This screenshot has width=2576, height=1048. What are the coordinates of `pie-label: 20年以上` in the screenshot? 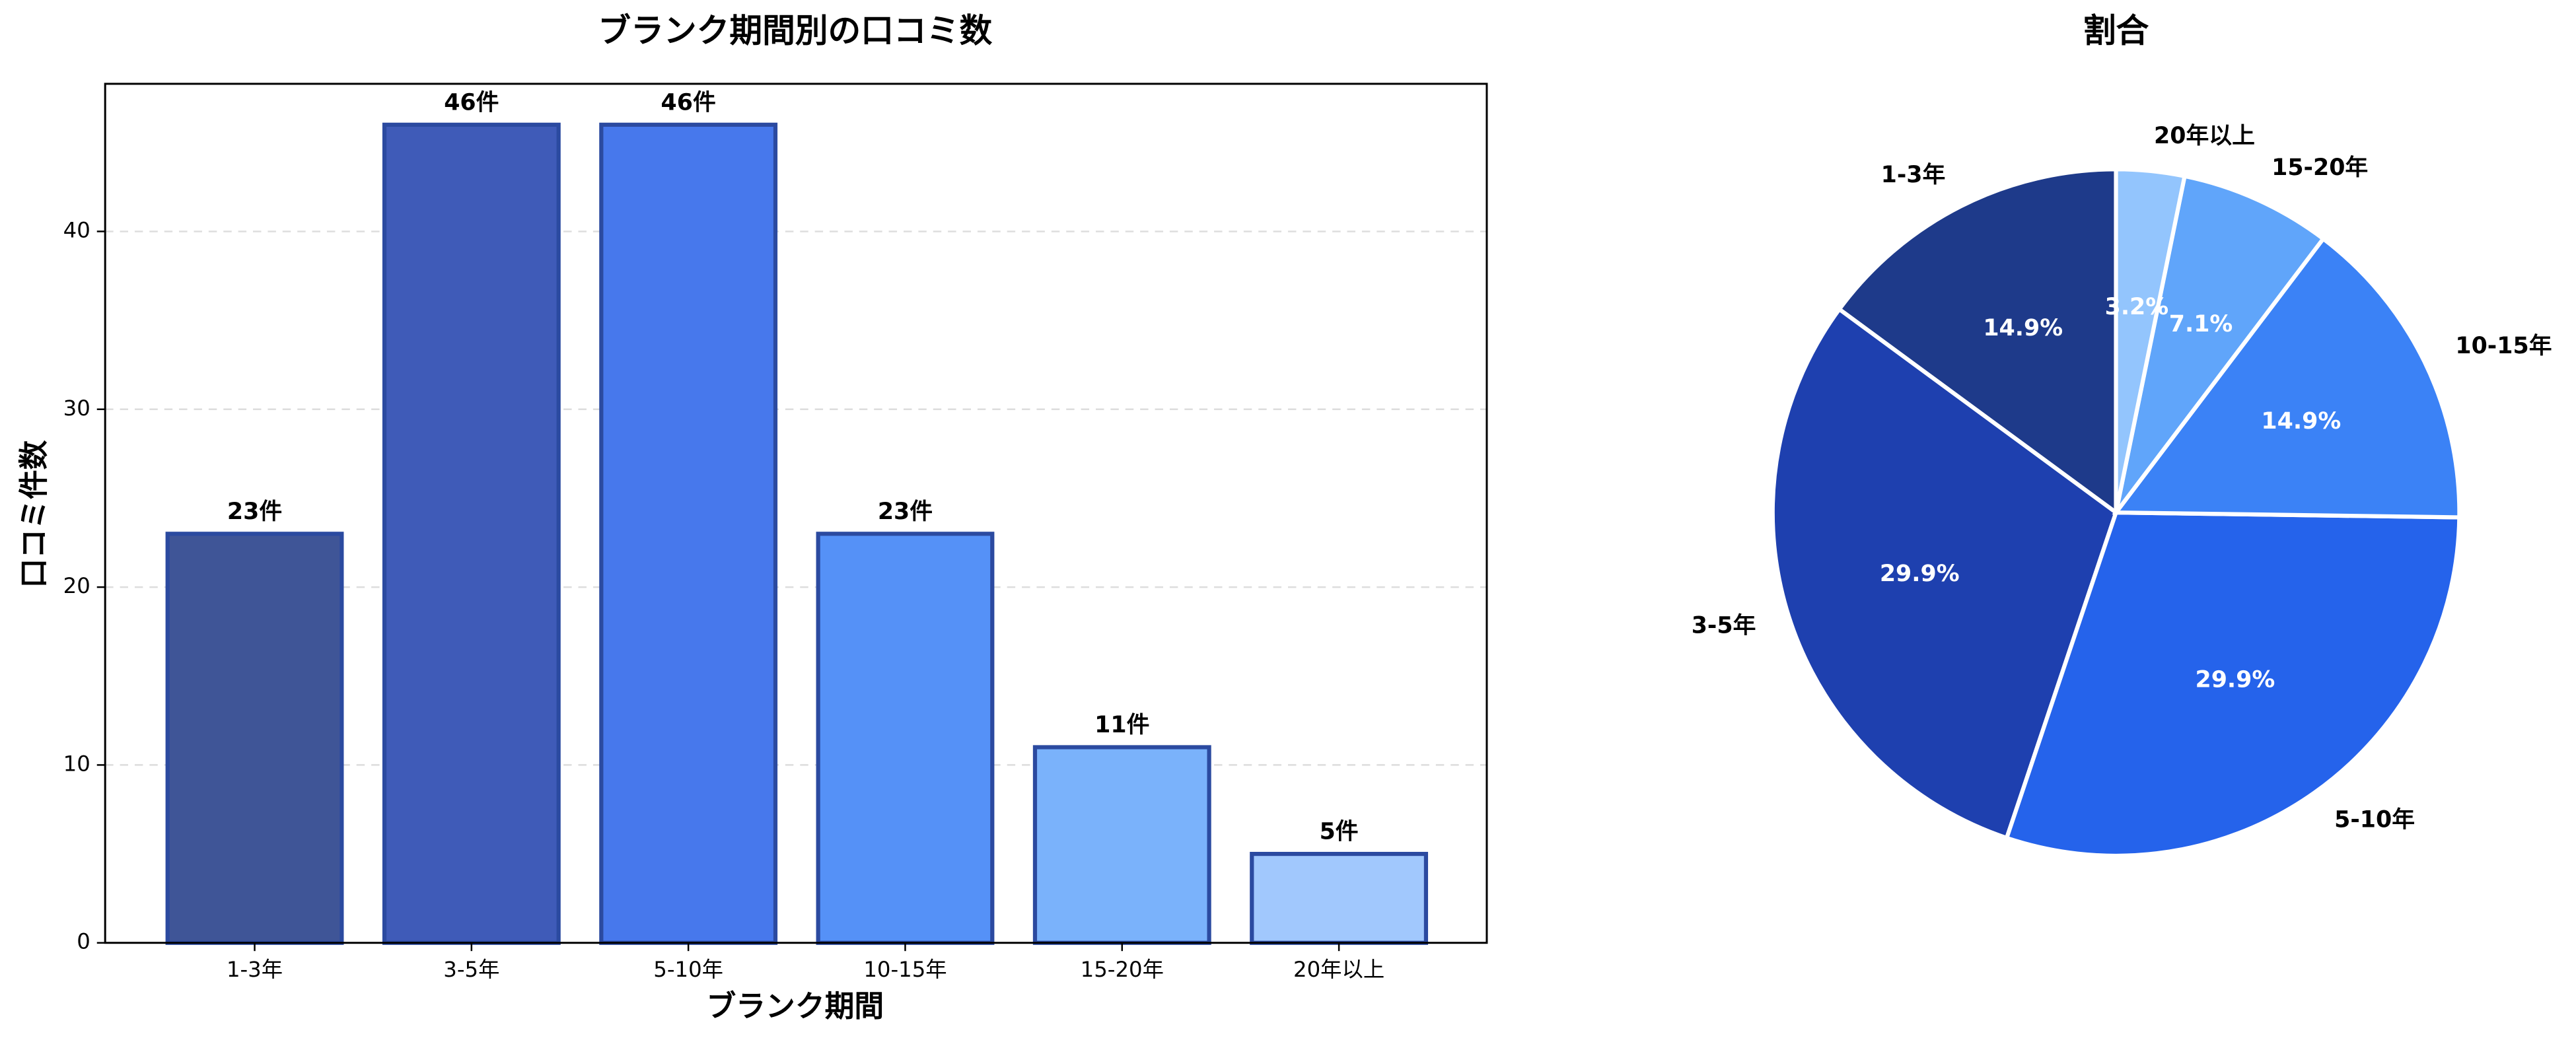 It's located at (2204, 136).